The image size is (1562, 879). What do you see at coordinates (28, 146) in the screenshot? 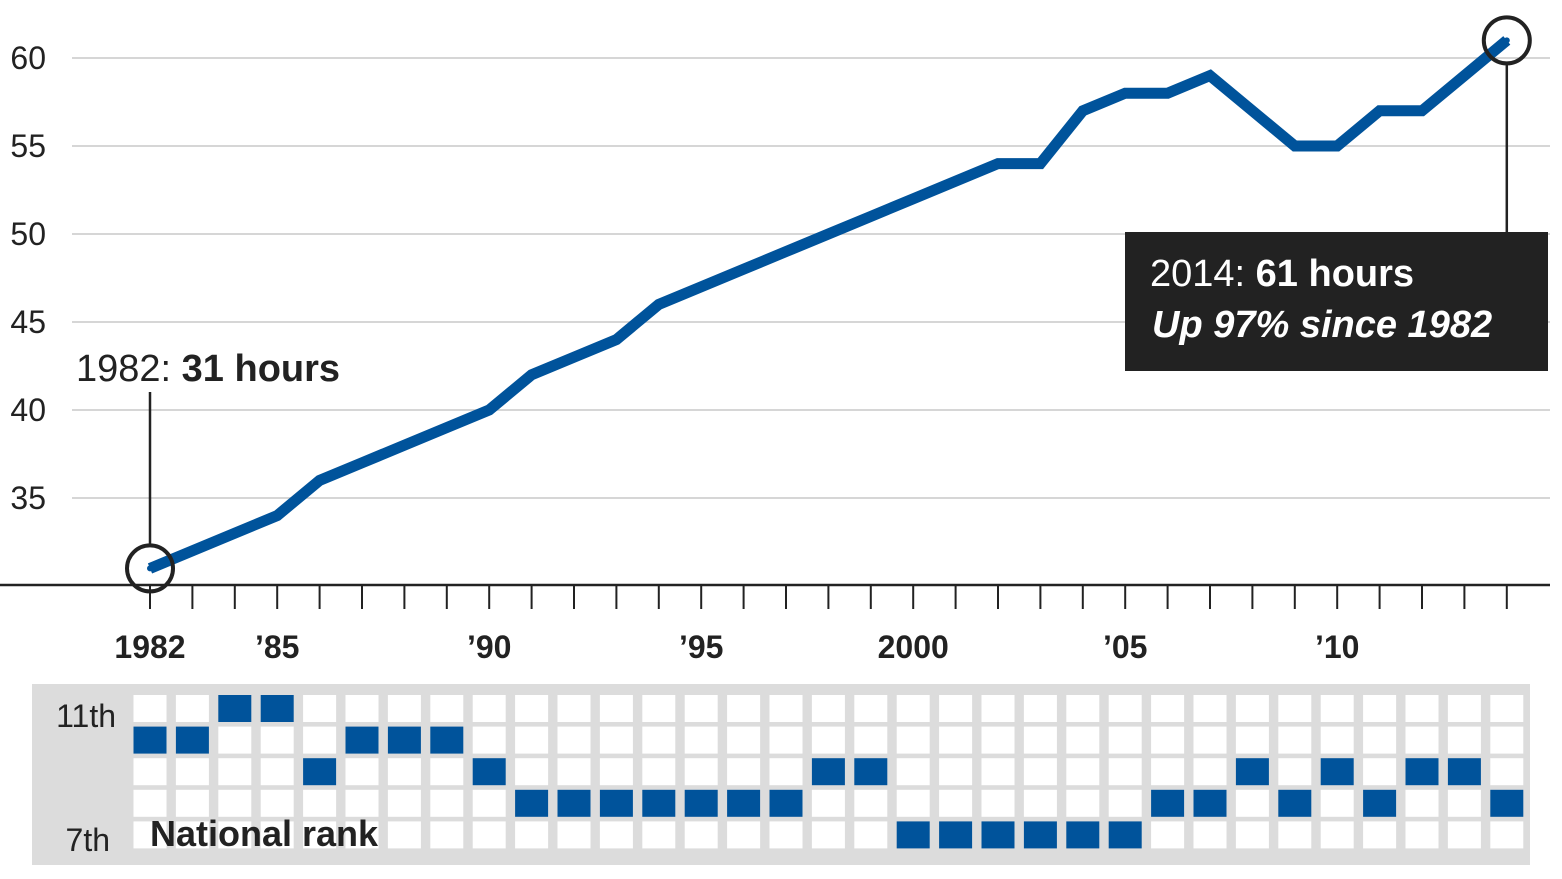
I see `y-tick-label: 55` at bounding box center [28, 146].